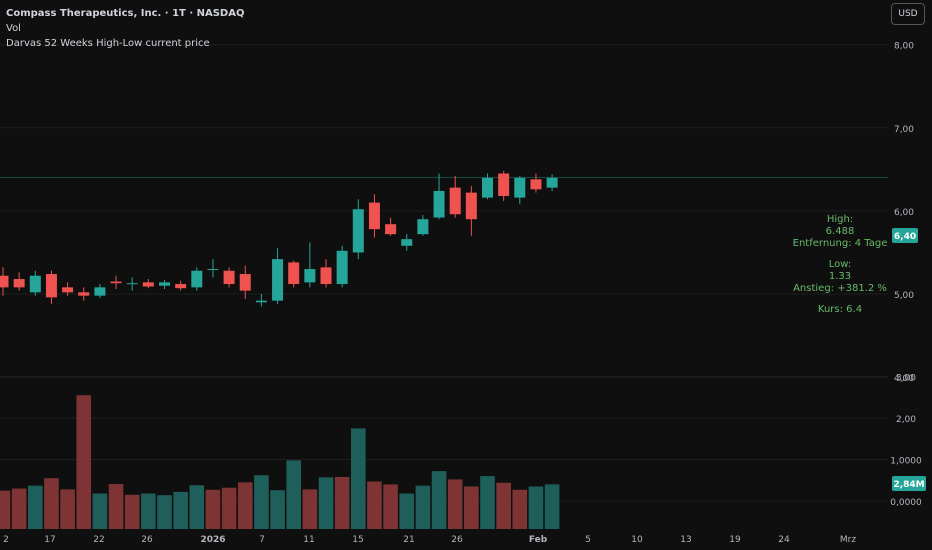 This screenshot has height=550, width=932. I want to click on price-tick-label: 8,00, so click(904, 47).